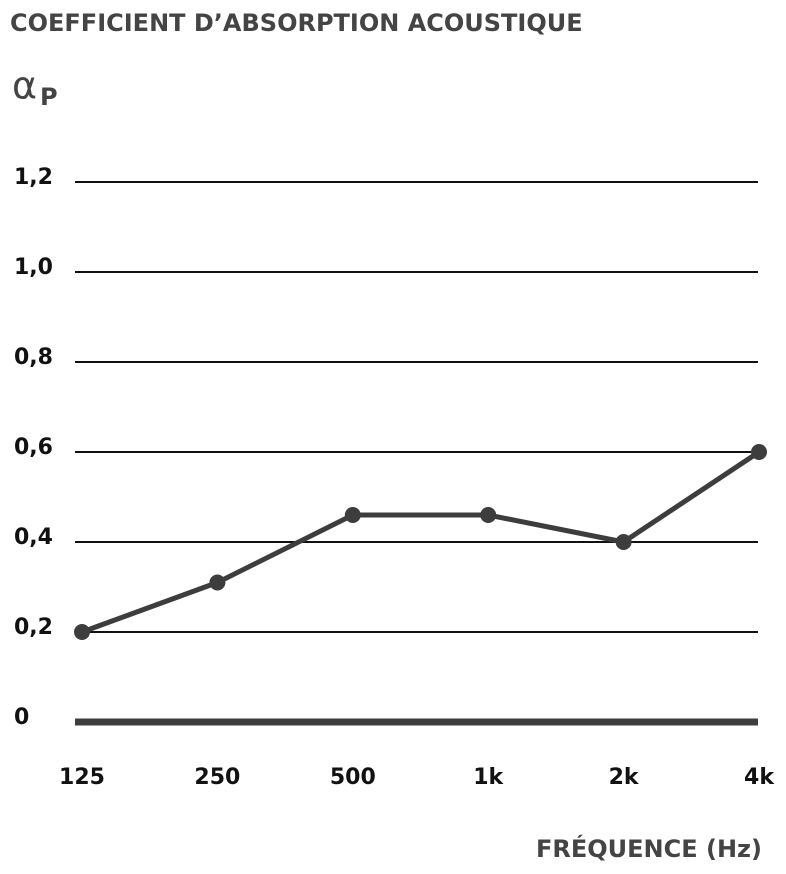 This screenshot has width=786, height=874. I want to click on y-tick-label: 0, so click(21, 717).